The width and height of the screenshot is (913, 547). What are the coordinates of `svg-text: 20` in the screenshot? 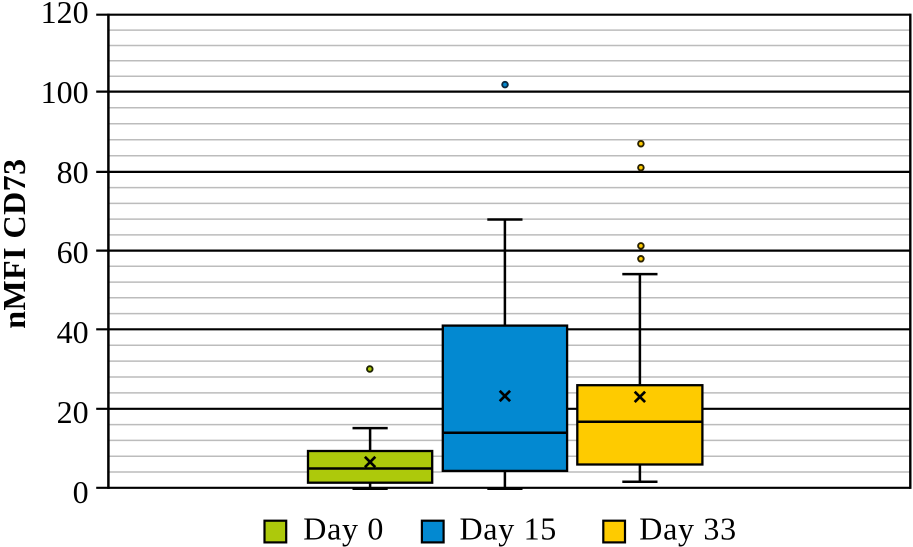 It's located at (73, 412).